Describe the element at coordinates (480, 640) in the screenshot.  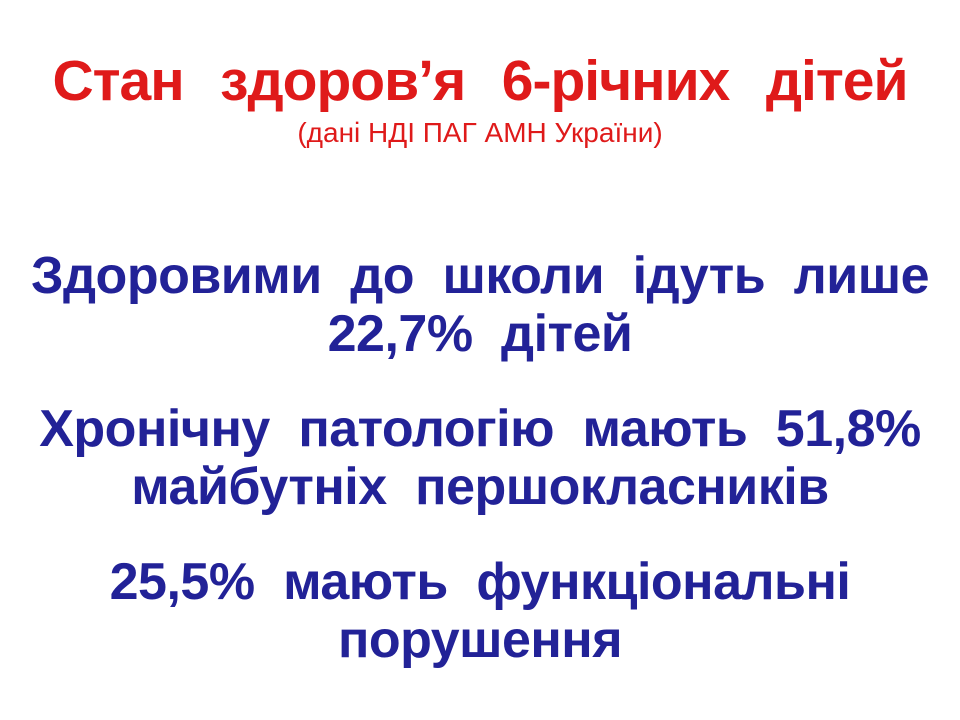
I see `stat-functional-disorders-line-2: порушення` at that location.